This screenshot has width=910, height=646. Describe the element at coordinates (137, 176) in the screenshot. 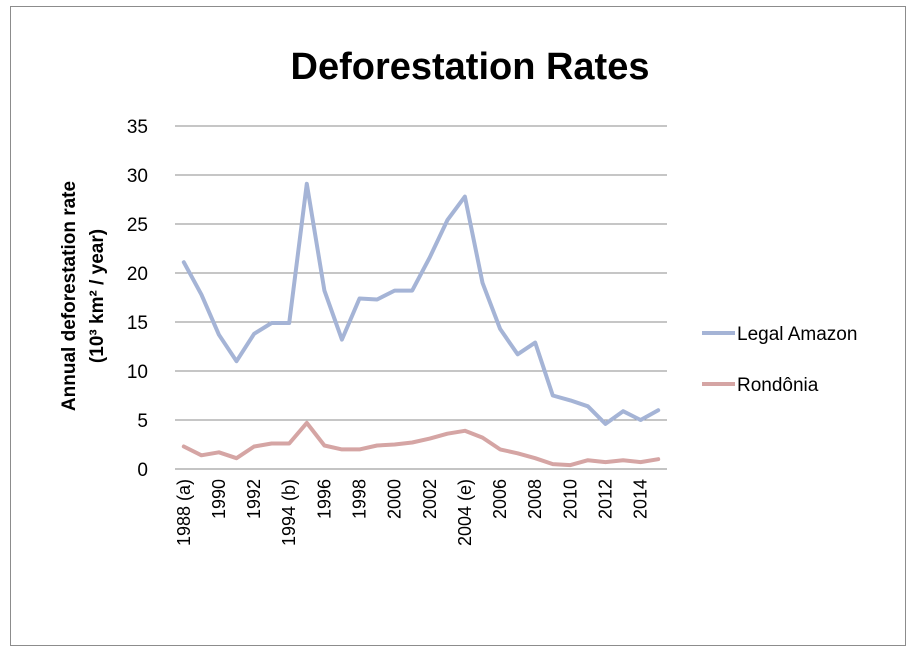

I see `y-tick-label: 30` at that location.